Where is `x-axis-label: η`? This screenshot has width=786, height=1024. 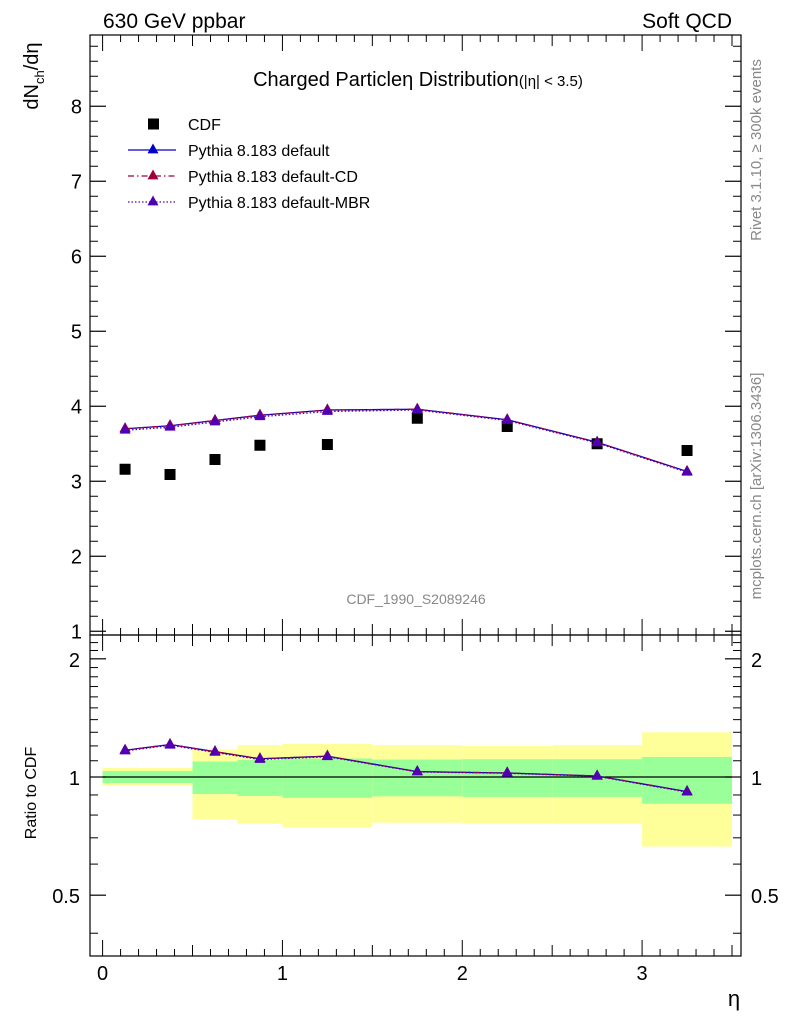
x-axis-label: η is located at coordinates (734, 998).